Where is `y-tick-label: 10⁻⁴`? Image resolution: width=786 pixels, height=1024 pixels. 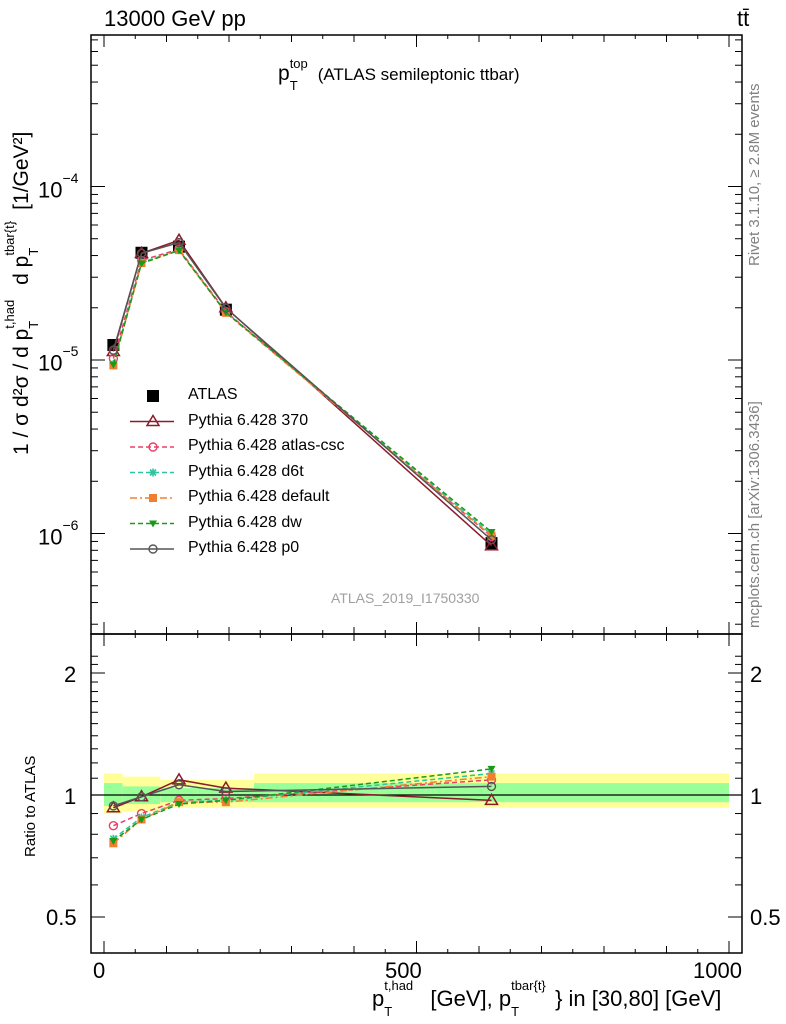
y-tick-label: 10⁻⁴ is located at coordinates (58, 186).